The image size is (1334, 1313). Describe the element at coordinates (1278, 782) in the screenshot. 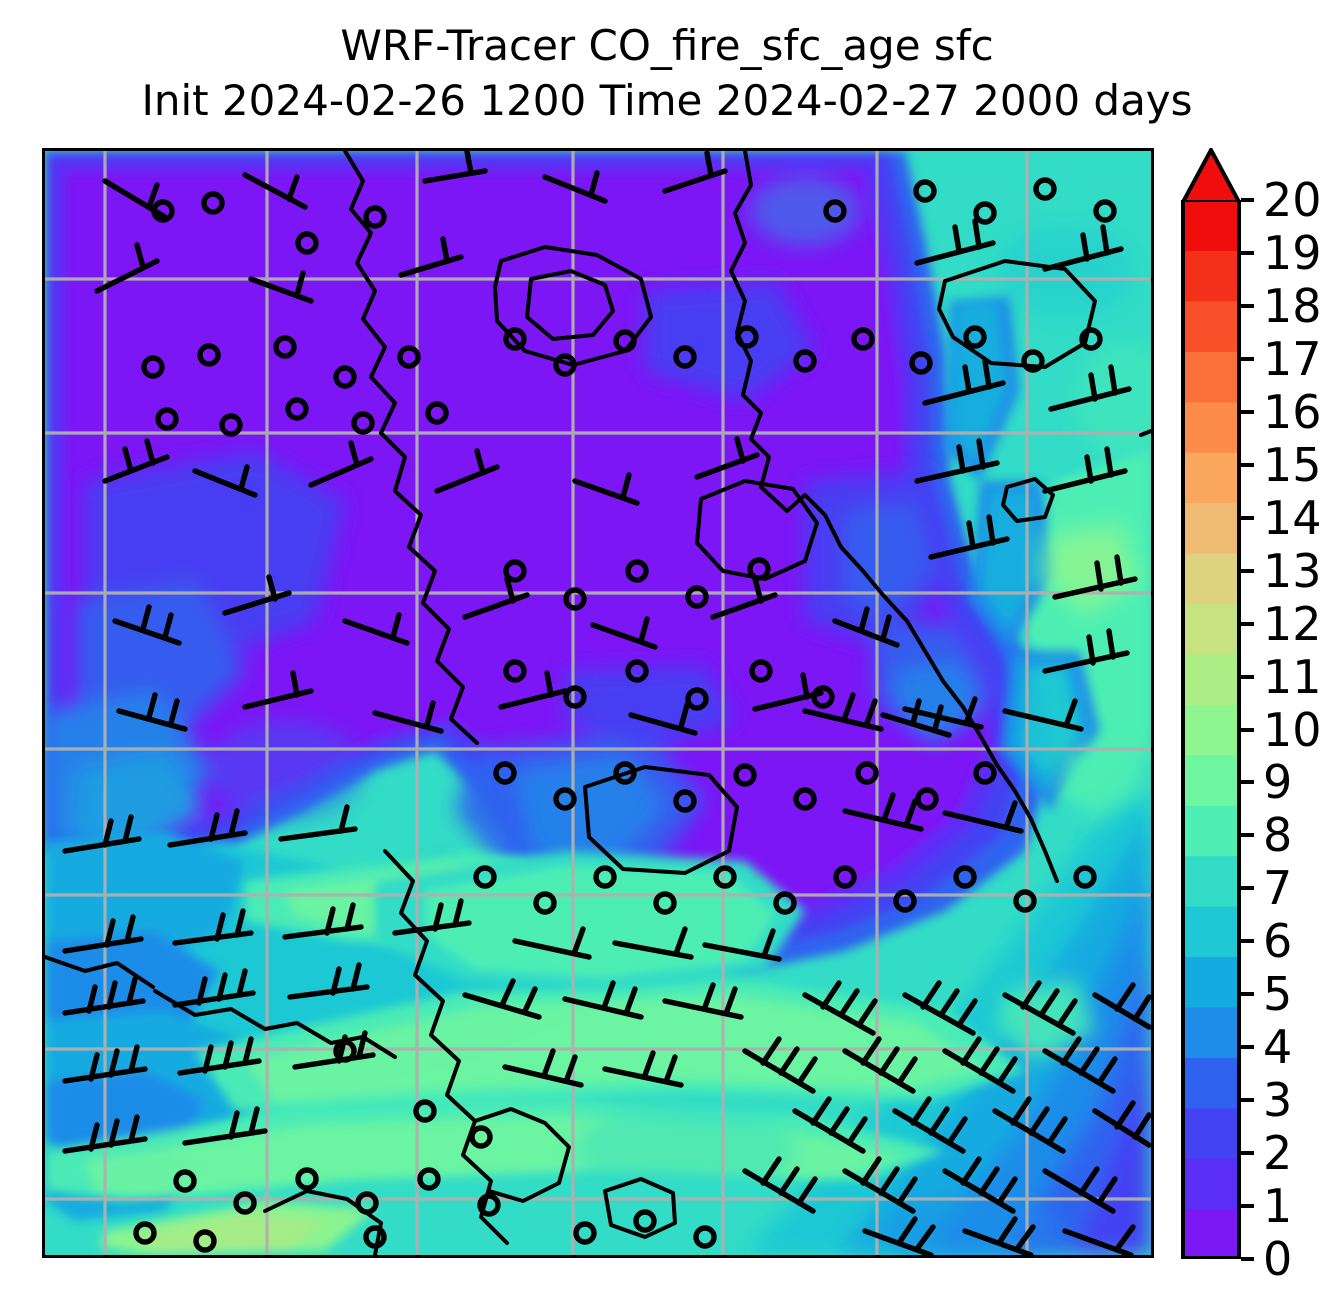

I see `colorbar-tick-label: 9` at that location.